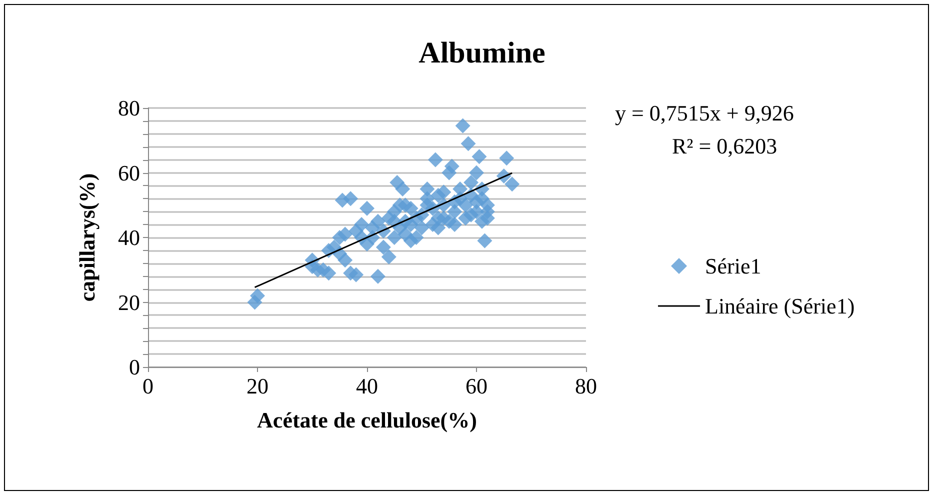  I want to click on y-tick-label: 0, so click(134, 367).